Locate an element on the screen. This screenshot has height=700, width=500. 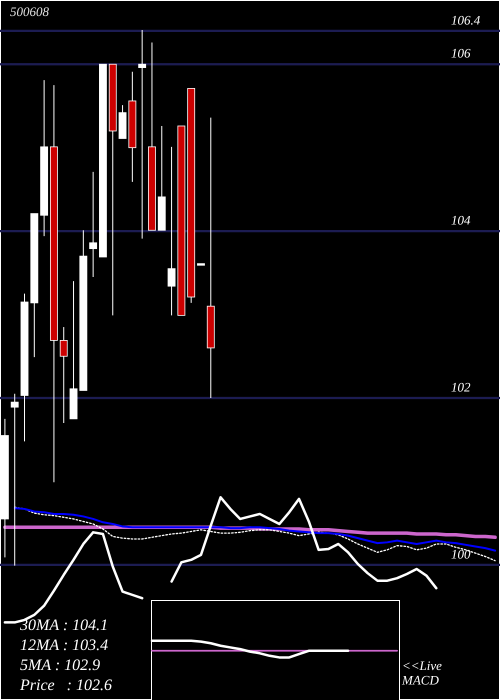
annotation: <<Live MACD is located at coordinates (421, 673).